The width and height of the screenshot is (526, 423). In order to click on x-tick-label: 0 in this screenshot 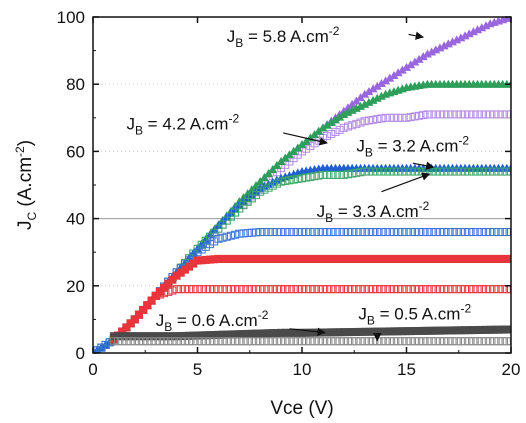, I will do `click(92, 369)`.